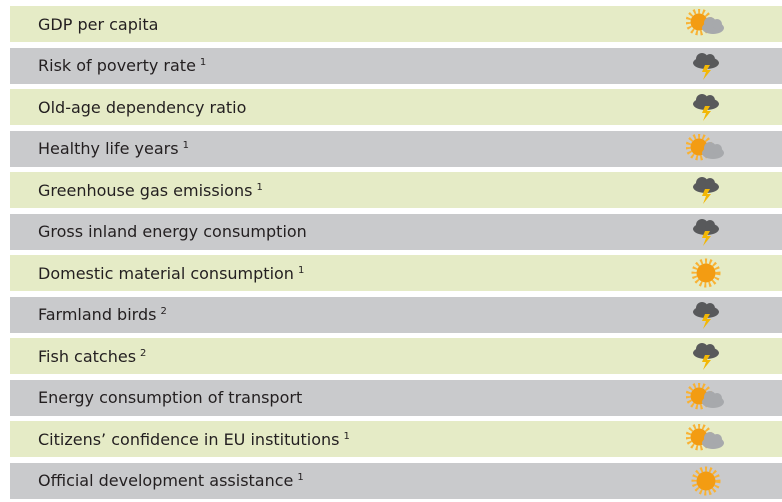 This screenshot has width=782, height=502. I want to click on label-text: Citizens’ confidence in EU institutions, so click(189, 439).